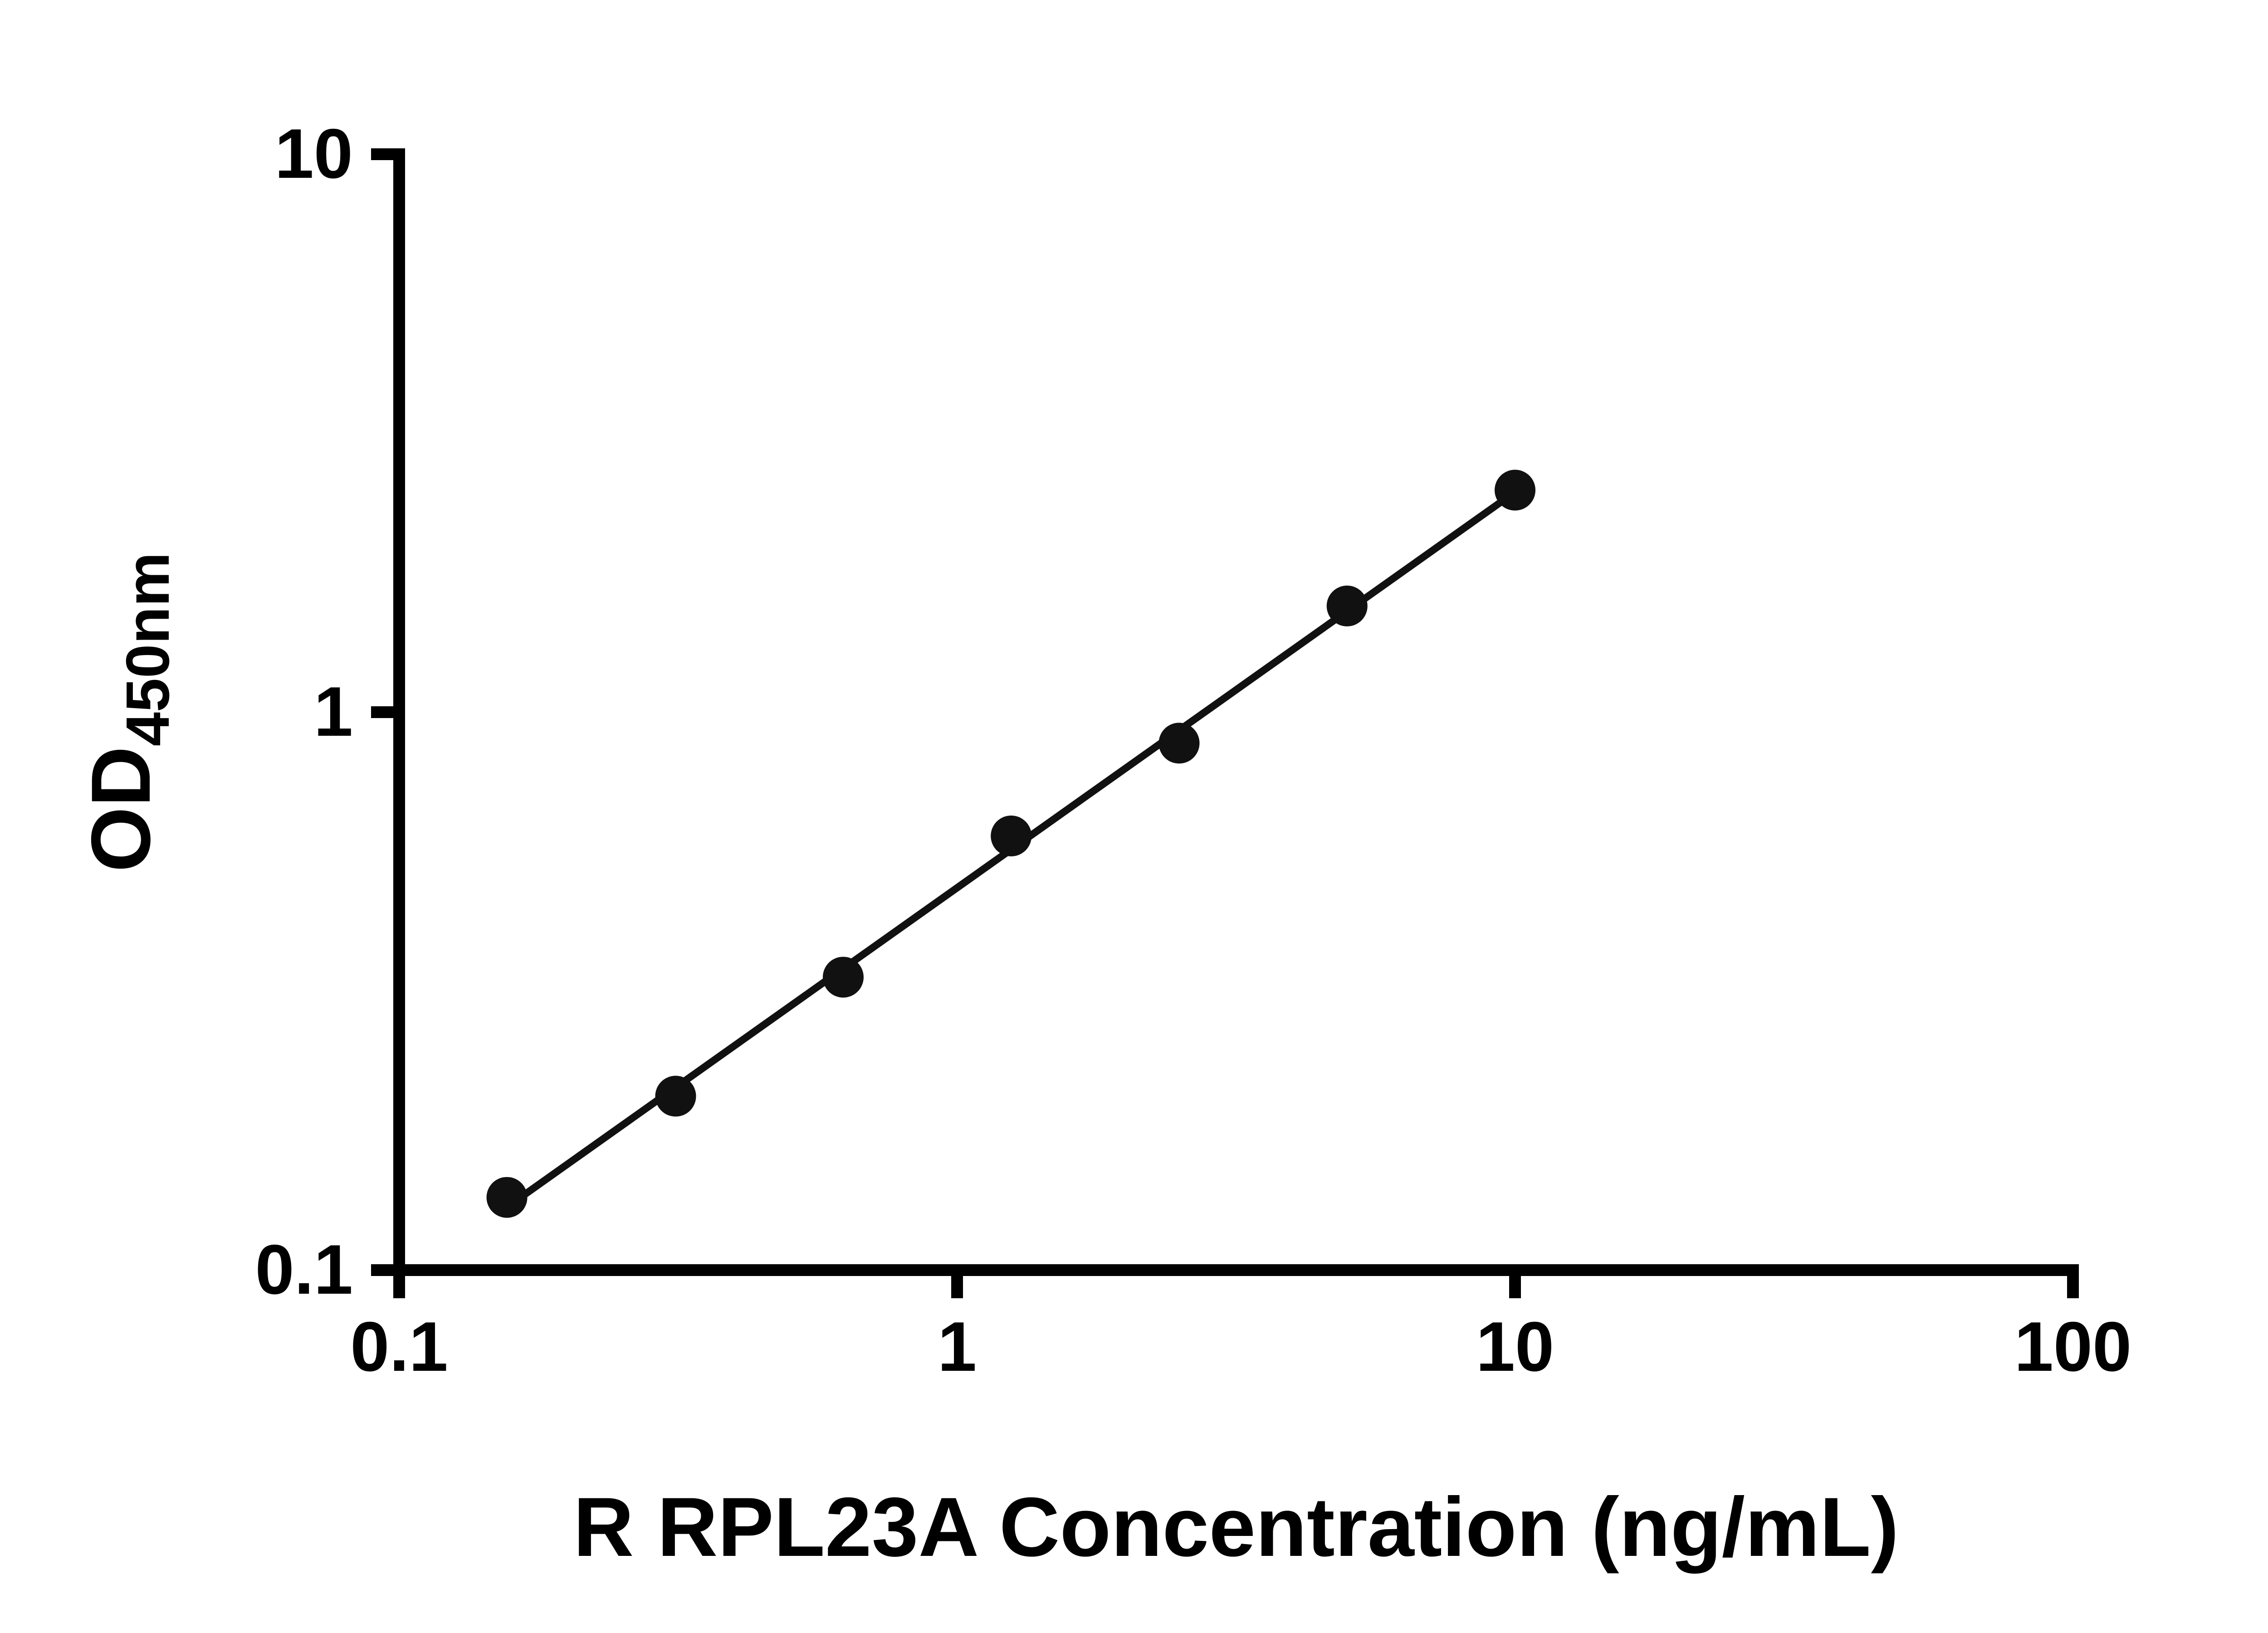 This screenshot has height=1633, width=2268. Describe the element at coordinates (314, 153) in the screenshot. I see `y-tick-label: 10` at that location.